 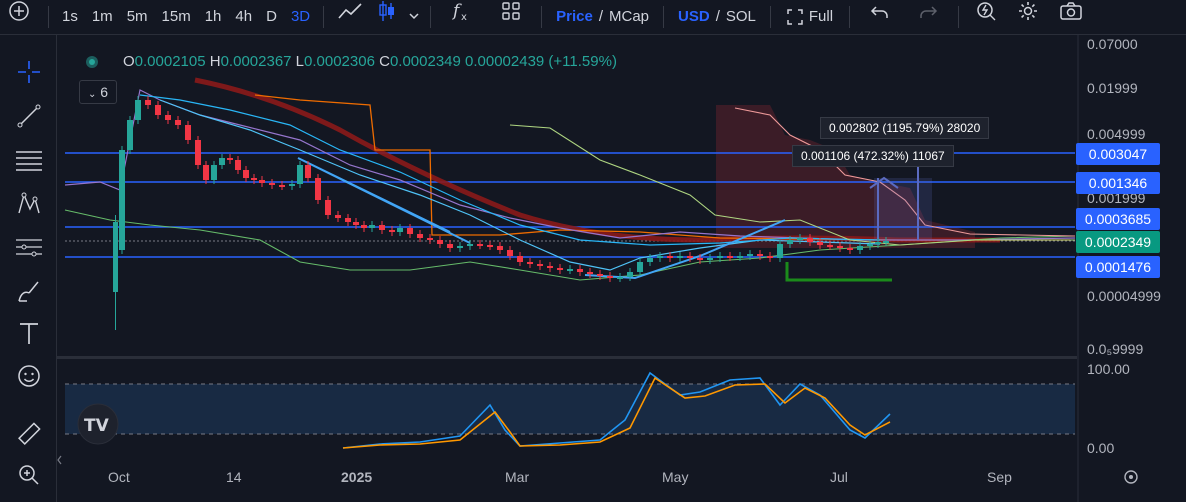 I want to click on interval-1m: 1m, so click(x=102, y=16).